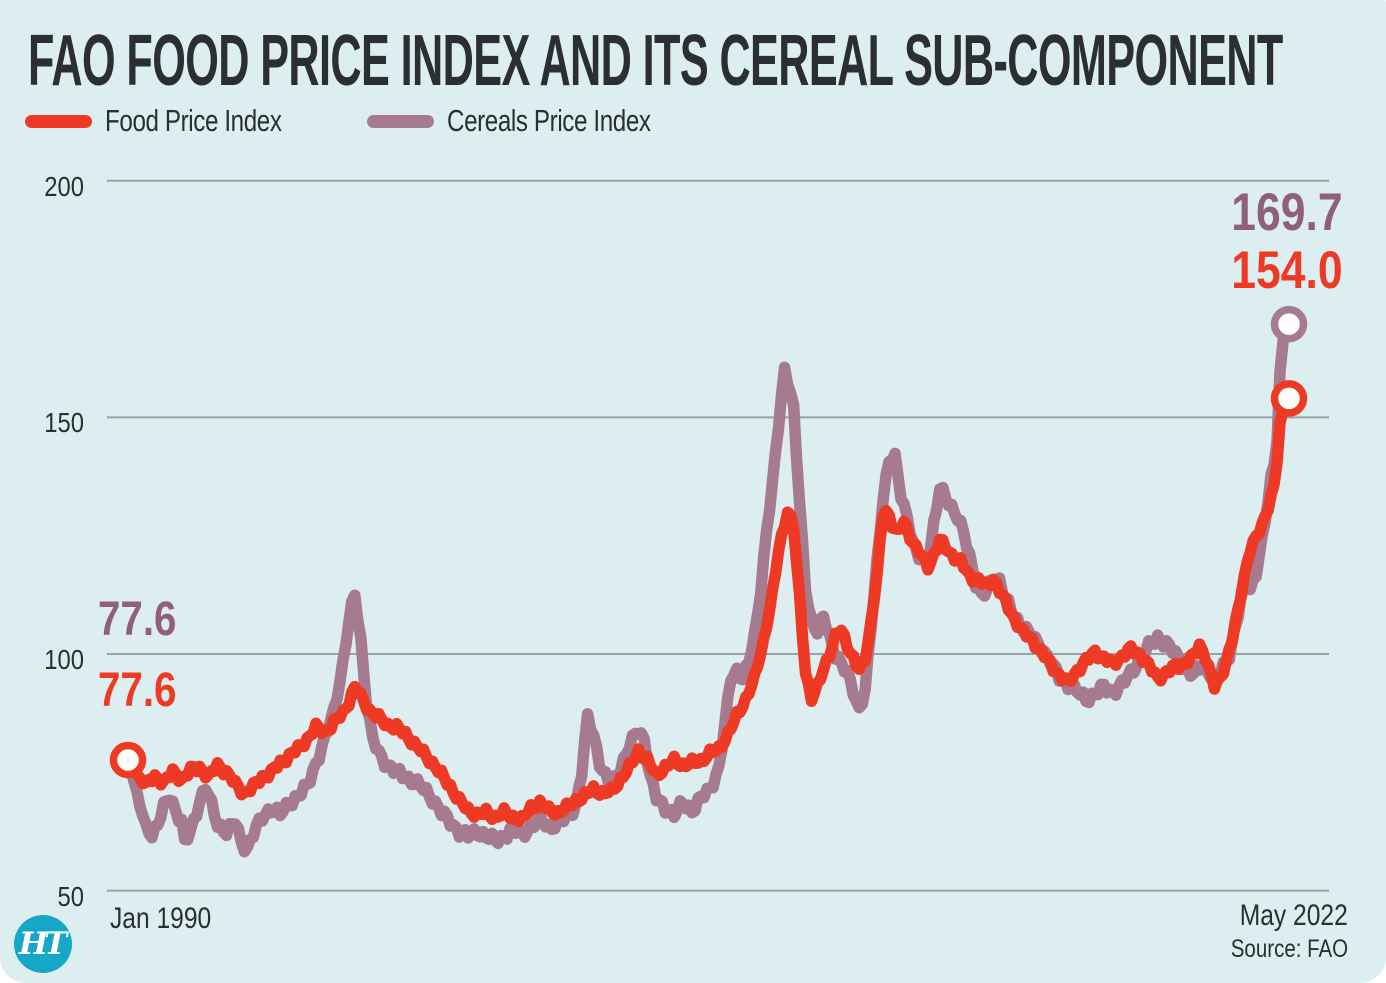  I want to click on annotation-start-food: 77.6, so click(137, 690).